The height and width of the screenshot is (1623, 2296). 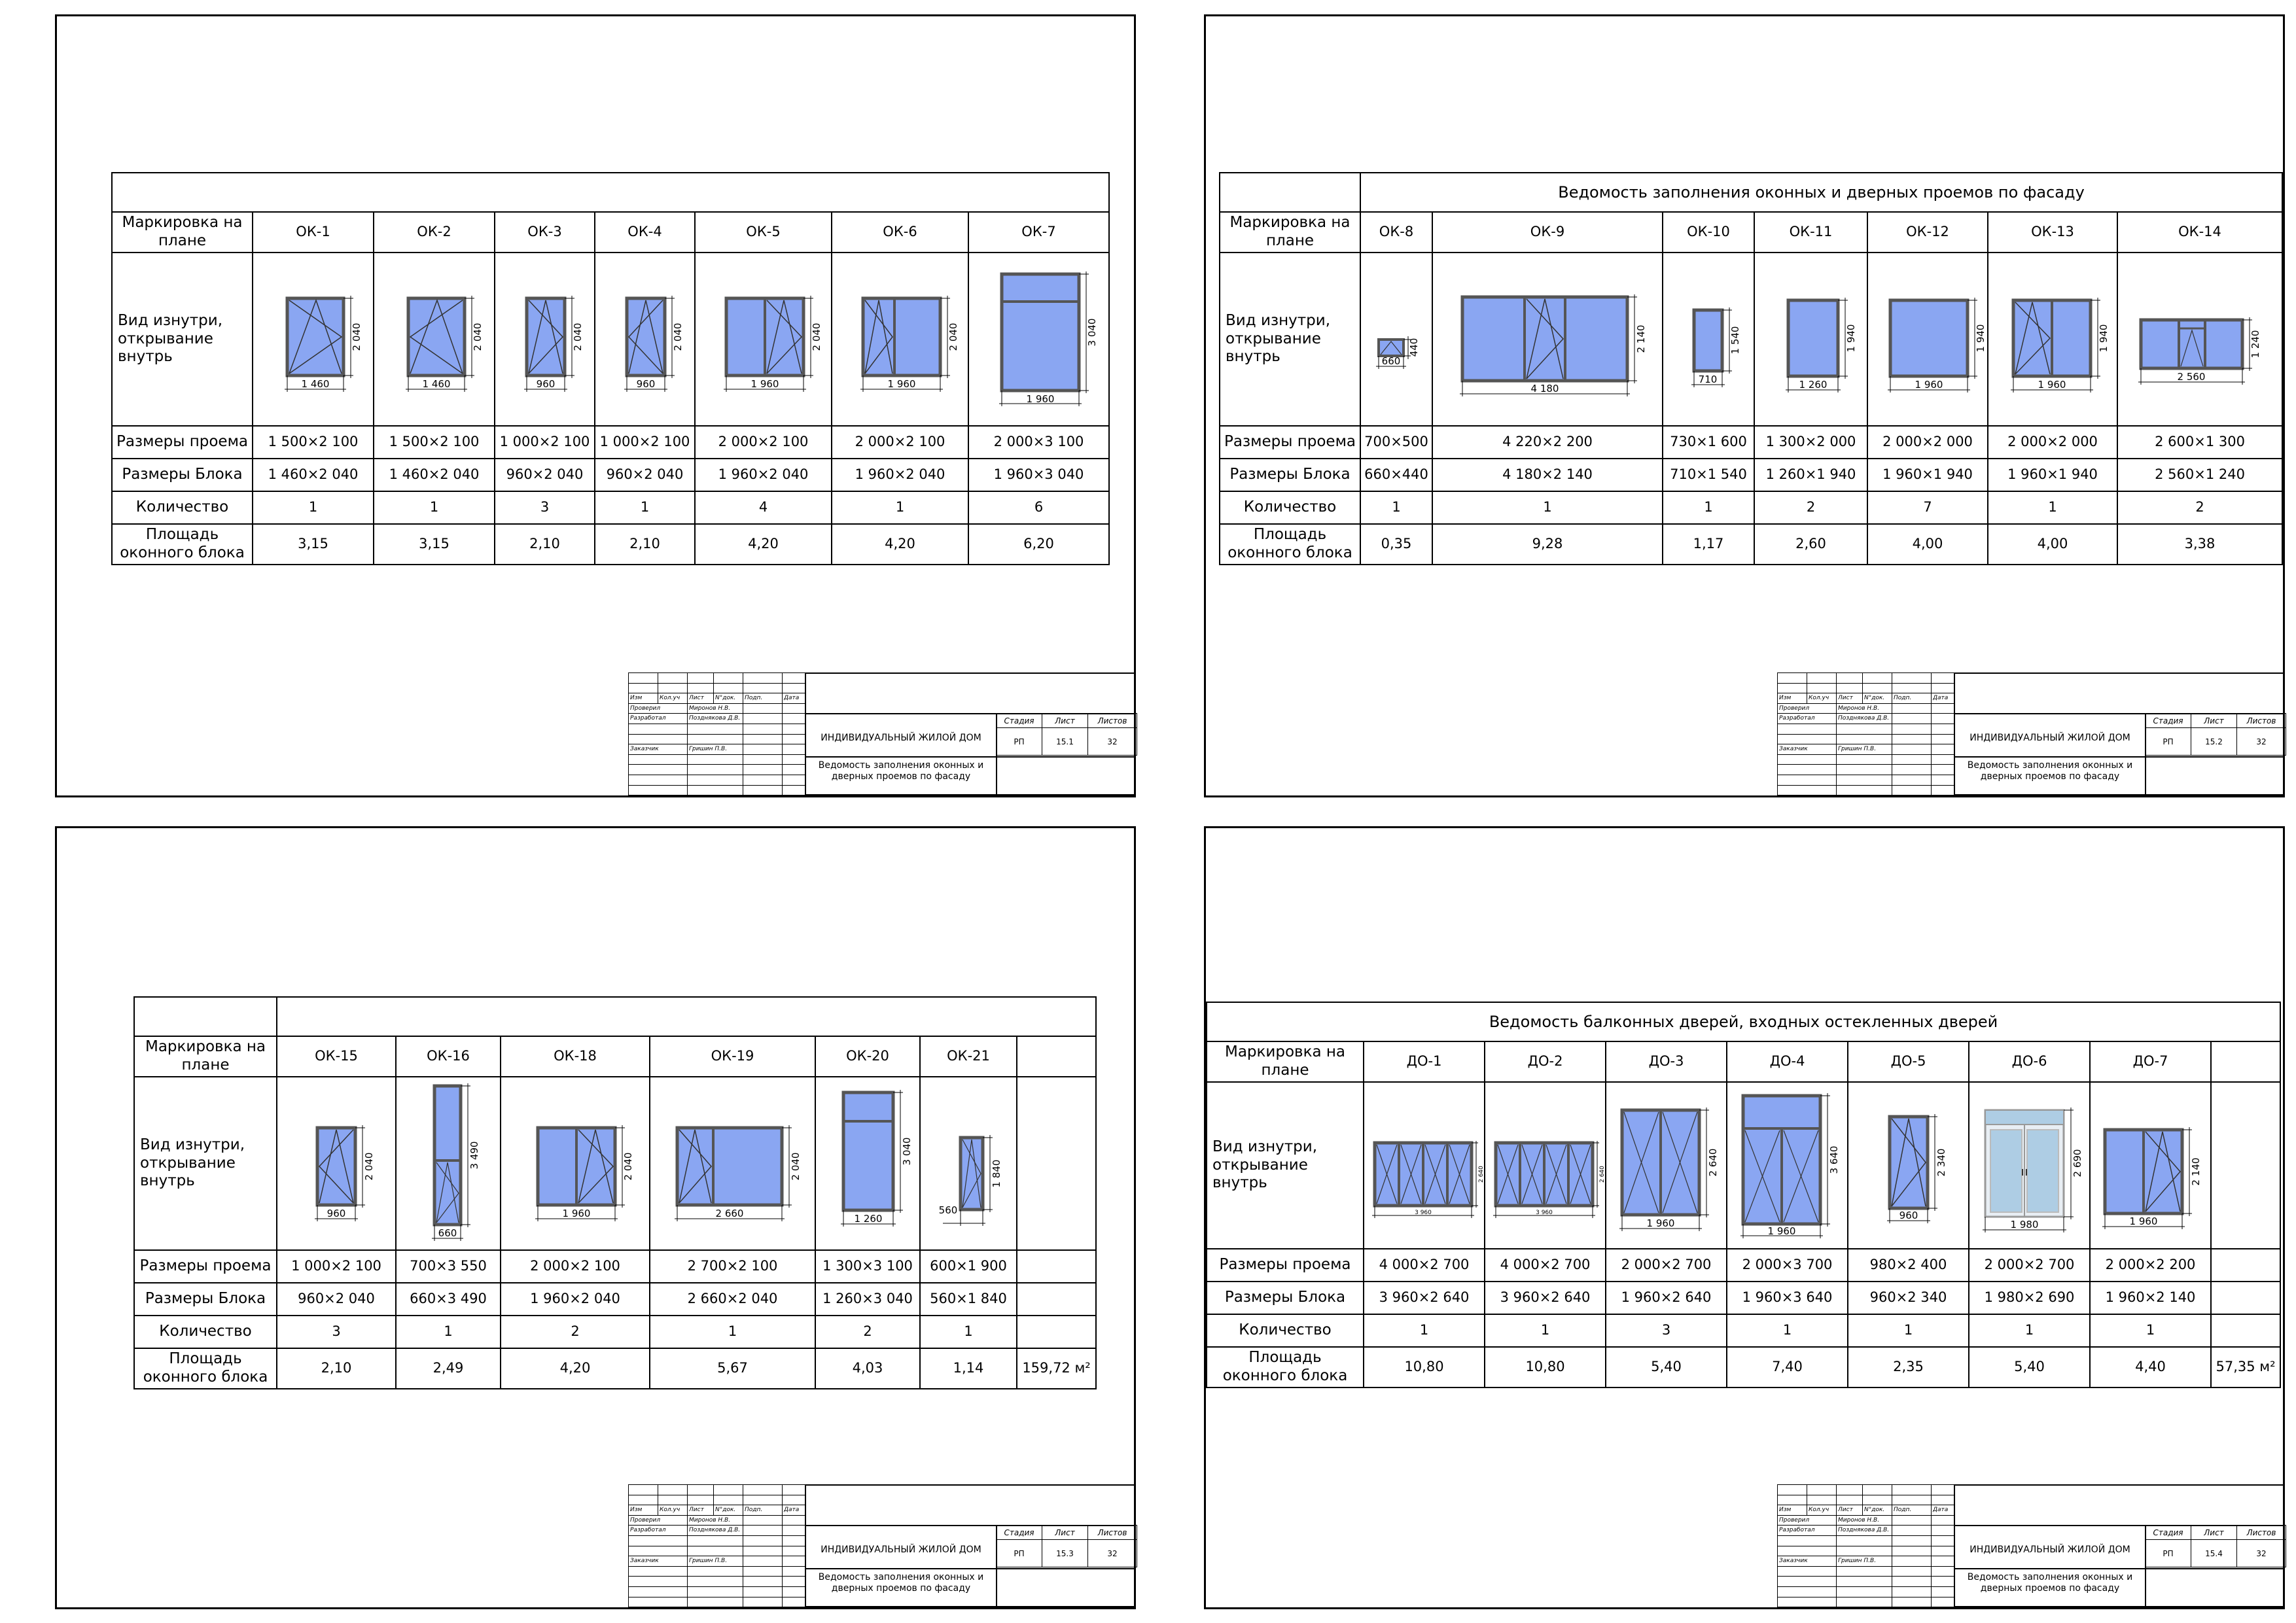 I want to click on window-drawing-cell: 960 2 040, so click(x=645, y=339).